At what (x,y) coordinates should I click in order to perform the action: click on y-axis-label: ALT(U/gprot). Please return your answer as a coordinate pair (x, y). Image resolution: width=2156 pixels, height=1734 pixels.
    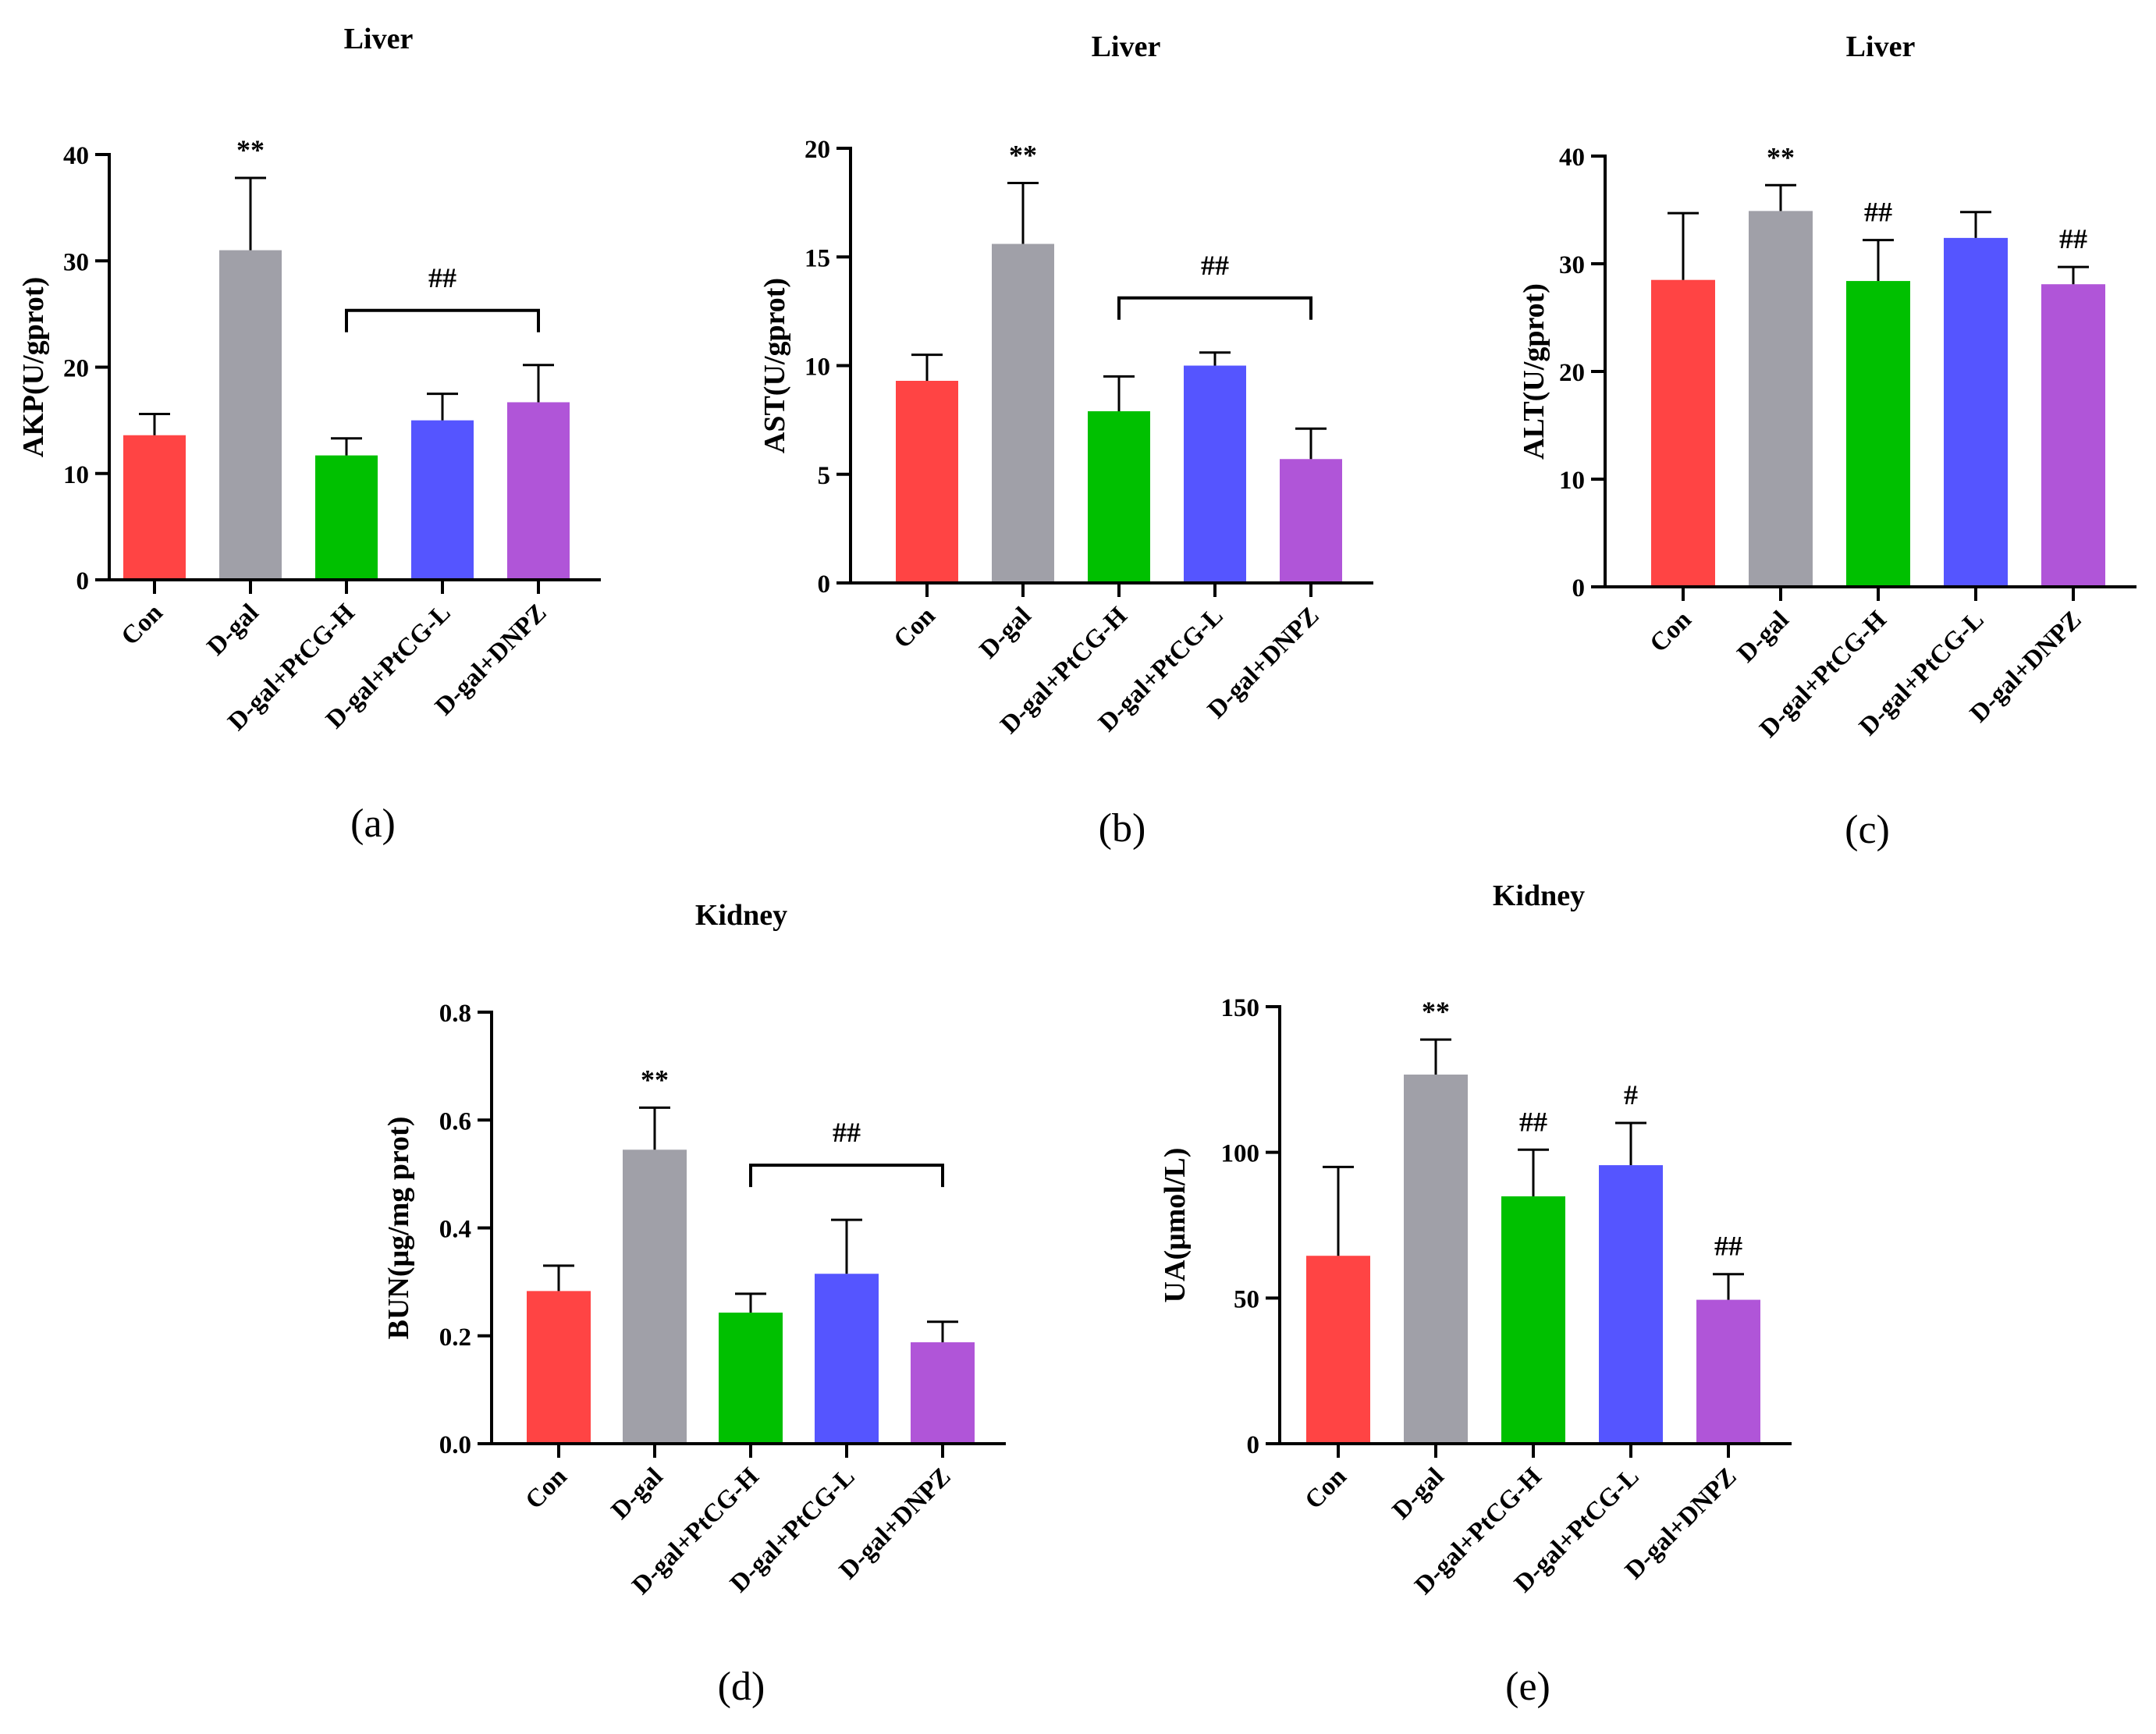
    Looking at the image, I should click on (1534, 371).